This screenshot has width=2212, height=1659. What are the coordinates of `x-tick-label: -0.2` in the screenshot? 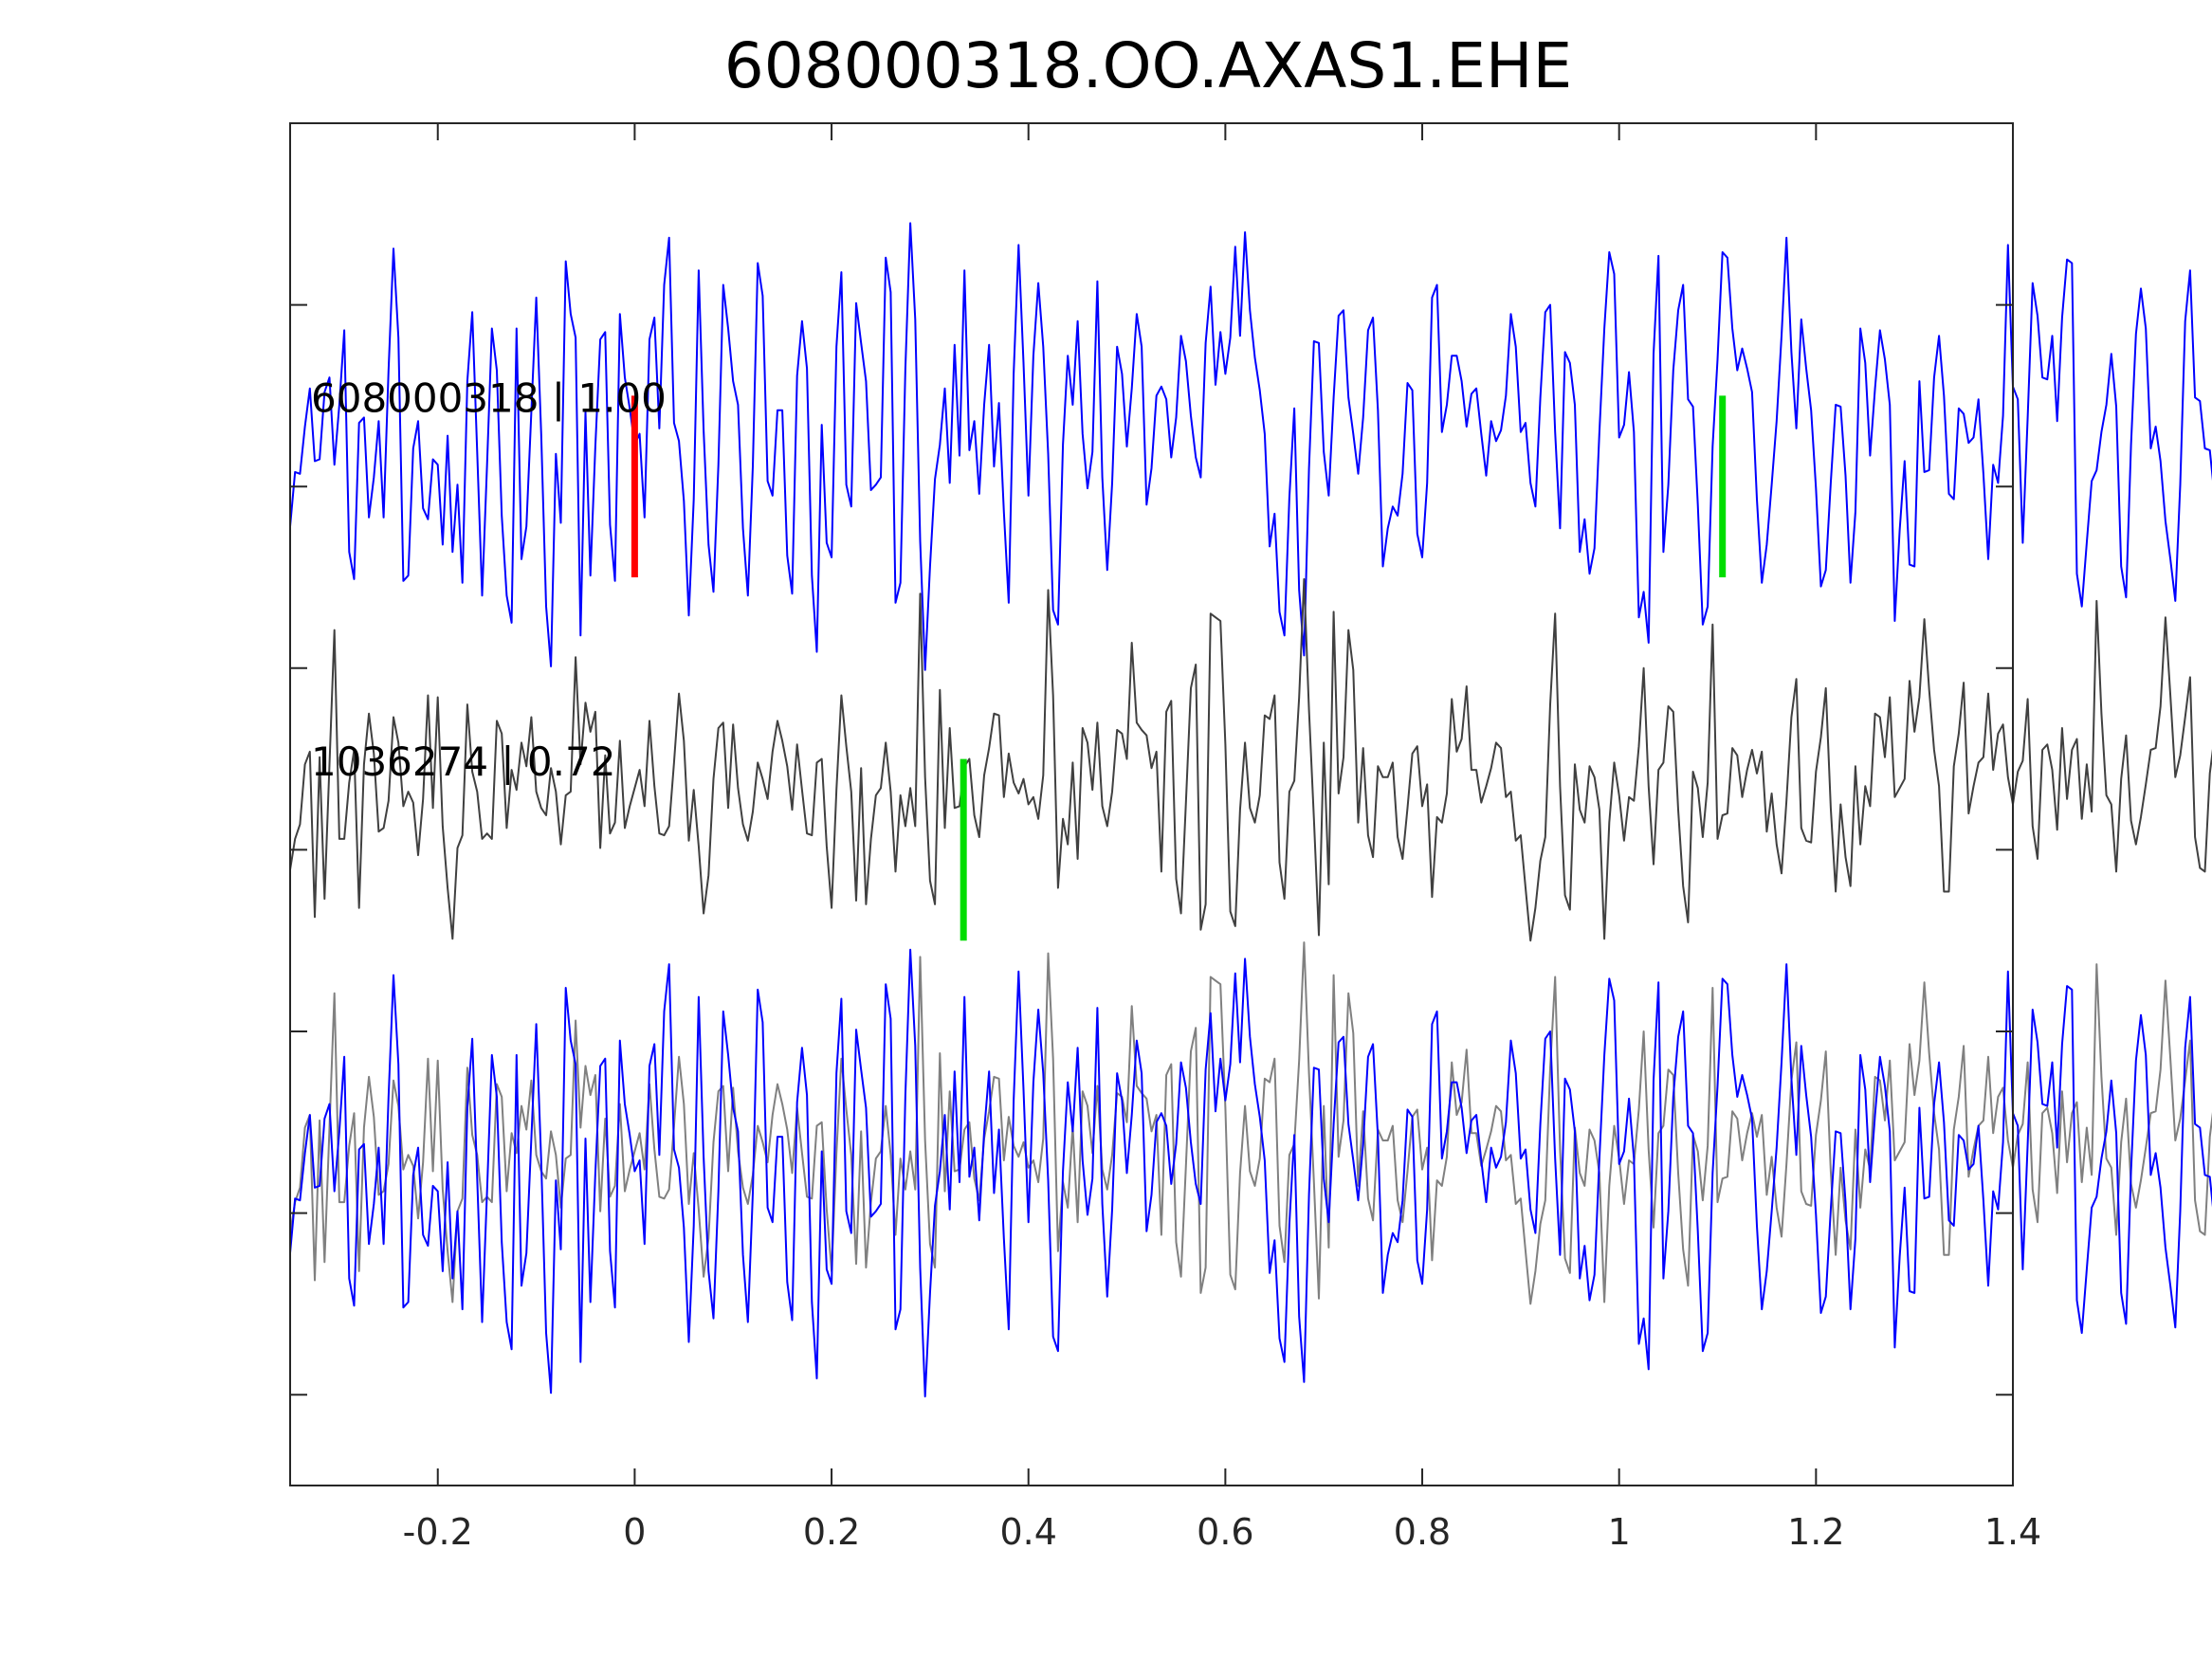 It's located at (438, 1532).